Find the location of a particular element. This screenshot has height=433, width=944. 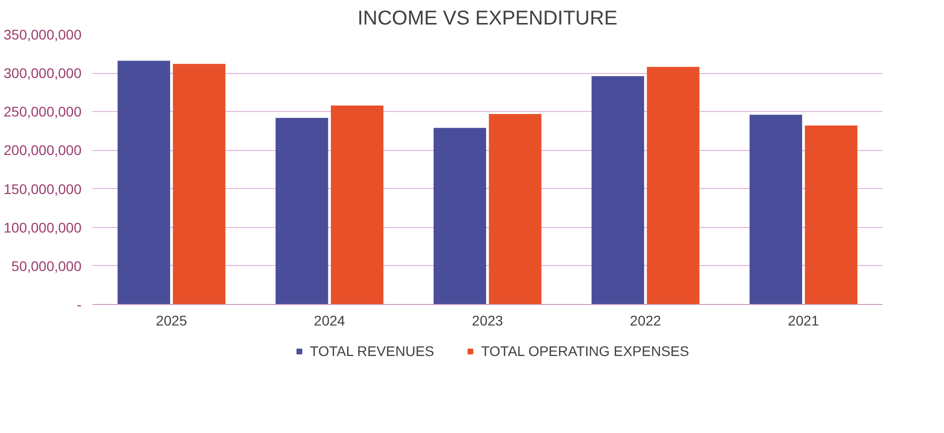

y-tick-label: 50,000,000 is located at coordinates (46, 266).